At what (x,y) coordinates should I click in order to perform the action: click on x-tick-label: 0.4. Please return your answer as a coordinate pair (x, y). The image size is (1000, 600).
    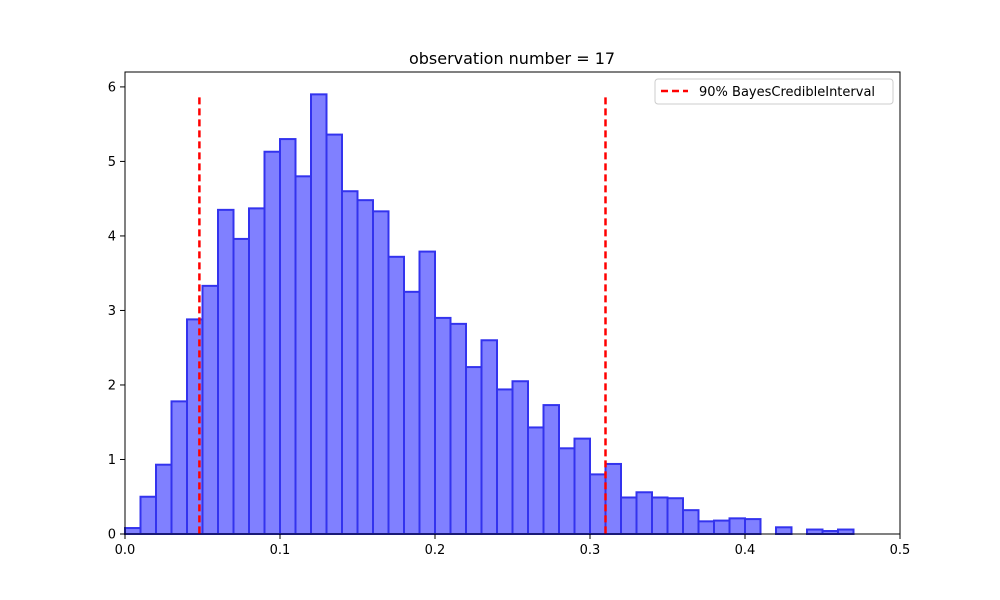
    Looking at the image, I should click on (745, 550).